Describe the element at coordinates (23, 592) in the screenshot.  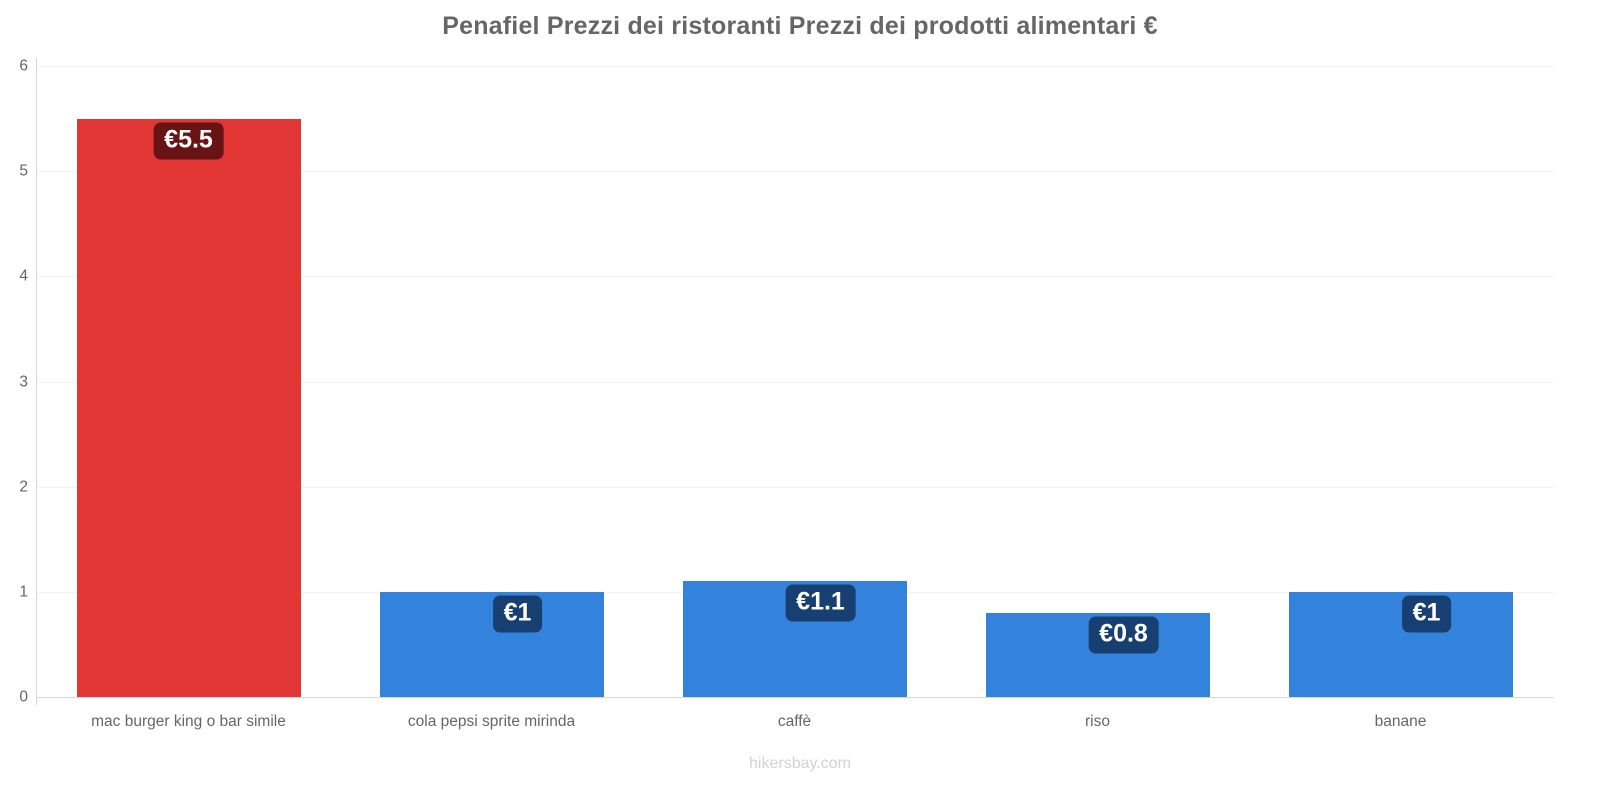
I see `y-axis-tick-label: 1` at that location.